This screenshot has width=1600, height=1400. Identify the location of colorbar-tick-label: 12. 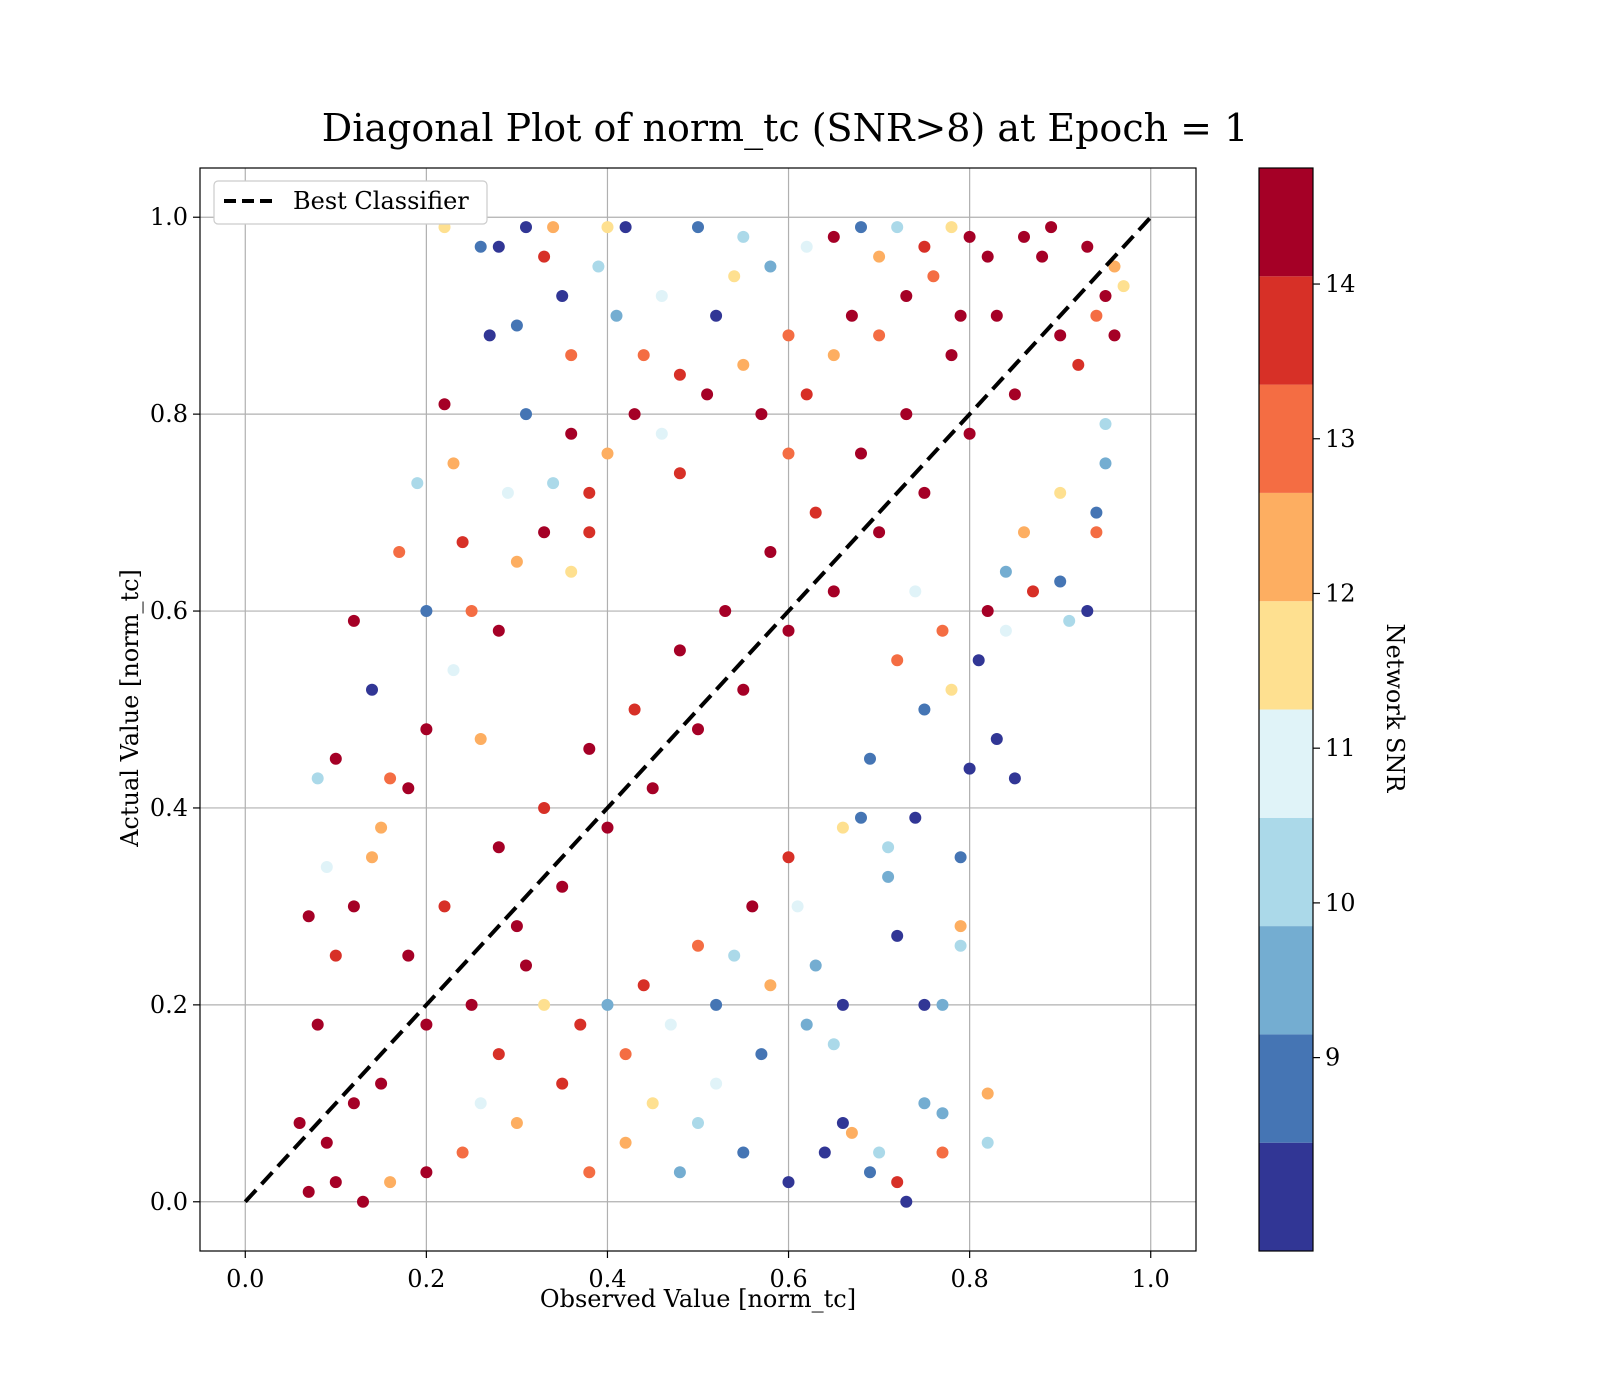
(1340, 593).